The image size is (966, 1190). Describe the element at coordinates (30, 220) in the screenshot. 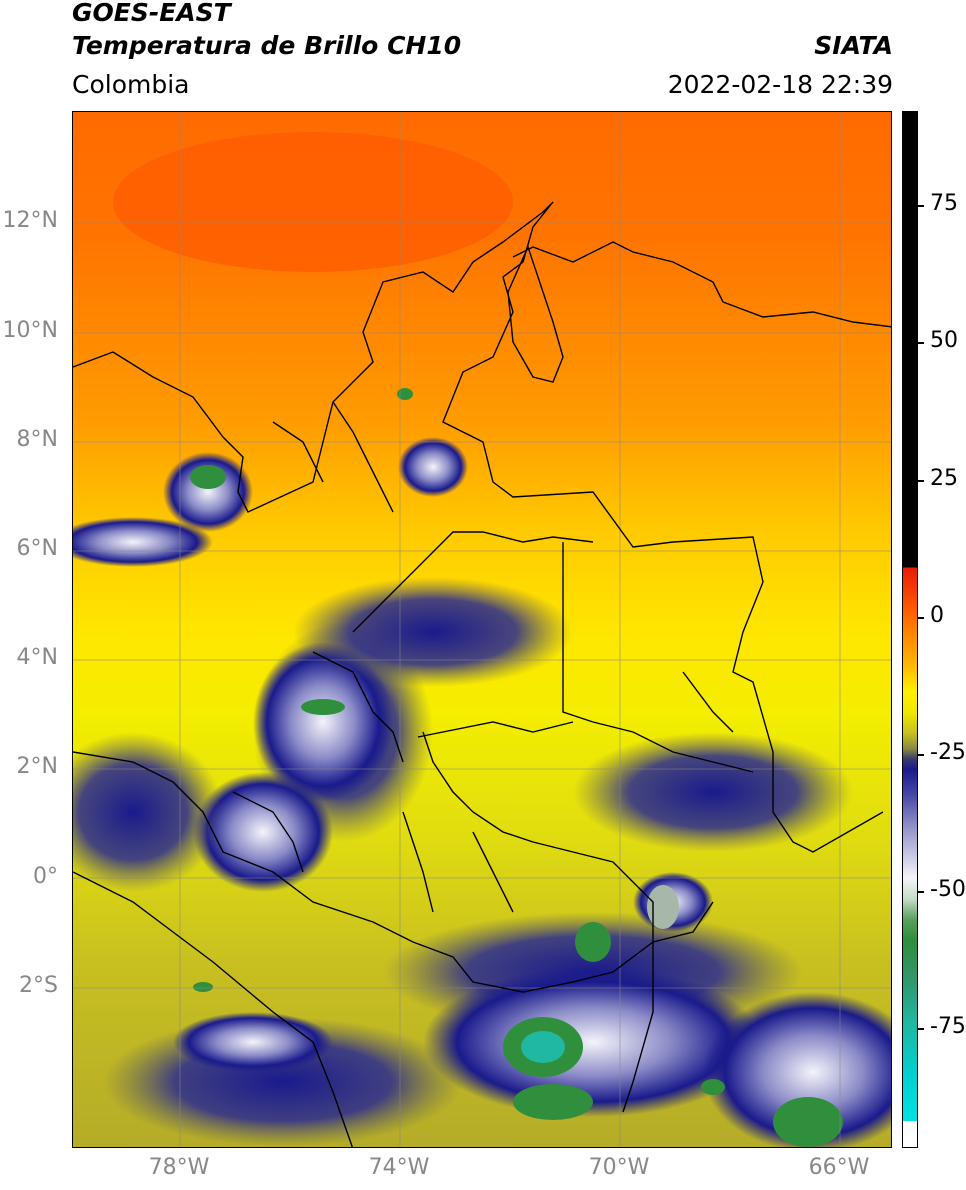

I see `lat-tick-12n: 12°N` at that location.